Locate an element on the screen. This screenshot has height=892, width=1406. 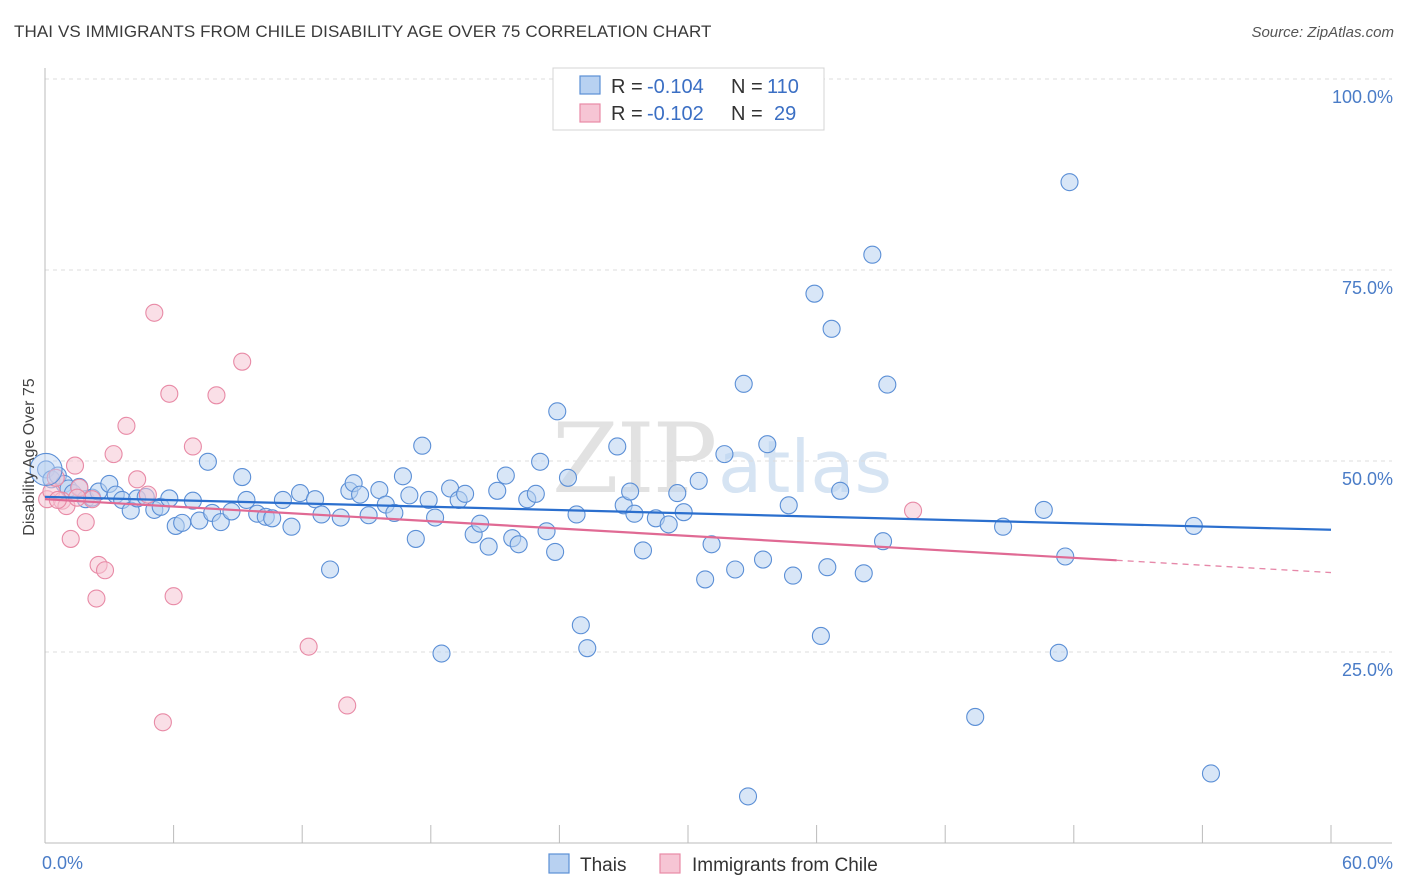
trend-line-thais is located at coordinates (688, 513).